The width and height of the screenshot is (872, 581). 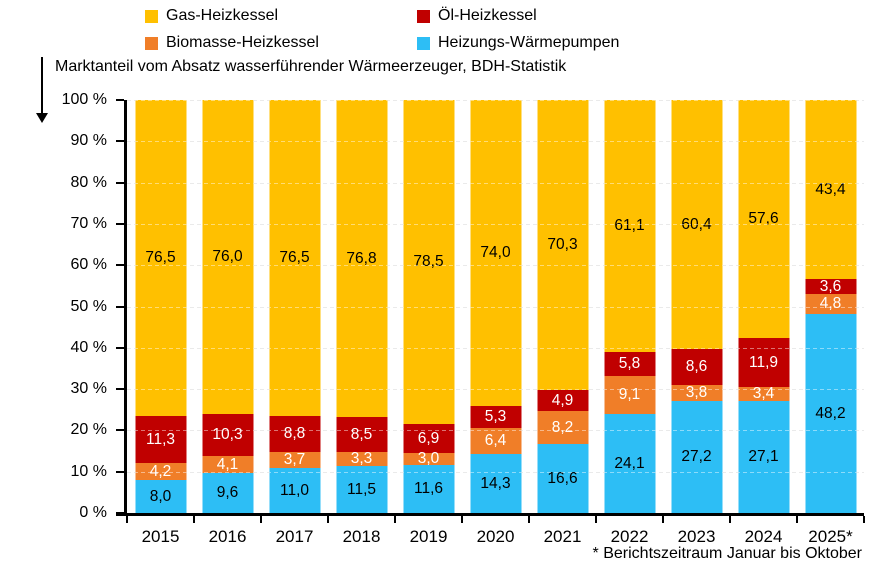 I want to click on bar-2025: 48,2 4,8 3,6 43,4, so click(x=830, y=306).